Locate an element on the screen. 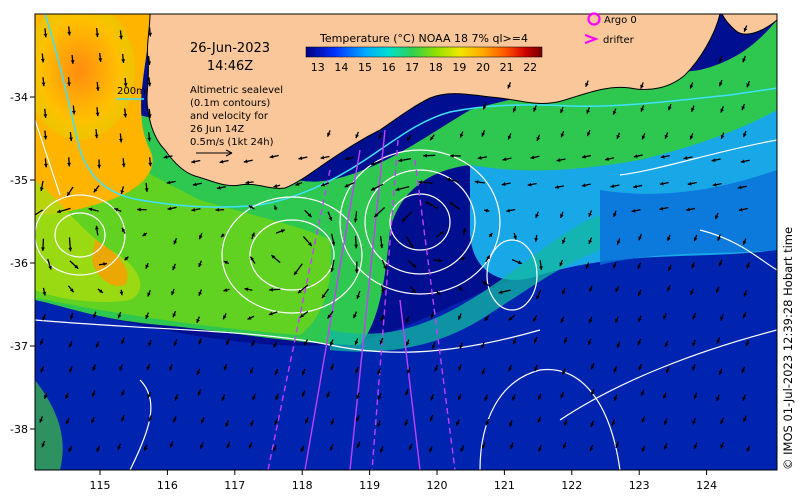 This screenshot has width=800, height=500. credit-text: © IMOS 01-Jul-2023 12:39:28 Hobart time is located at coordinates (788, 348).